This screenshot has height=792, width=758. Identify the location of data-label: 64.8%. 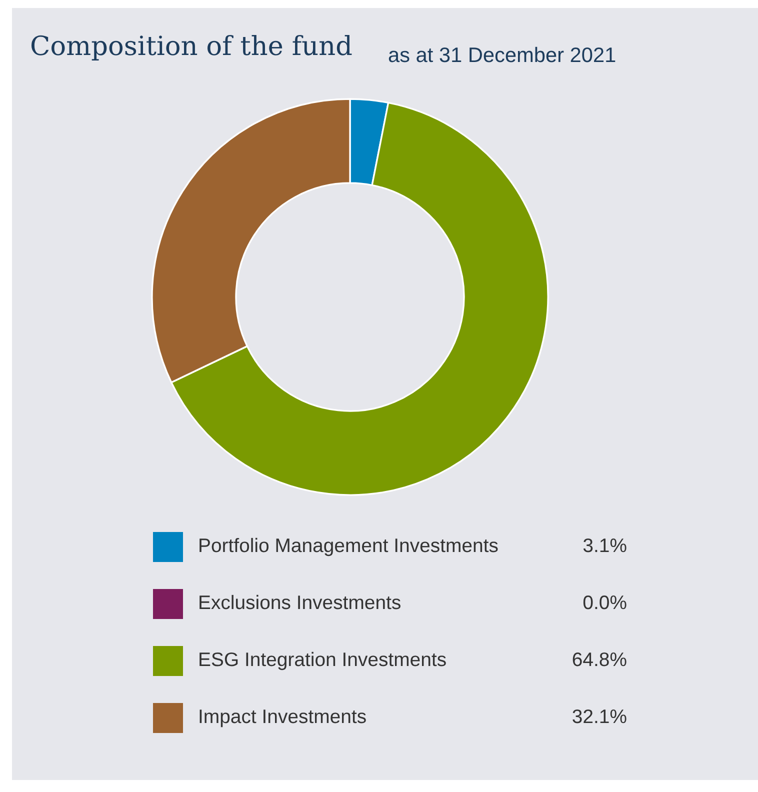
(599, 659).